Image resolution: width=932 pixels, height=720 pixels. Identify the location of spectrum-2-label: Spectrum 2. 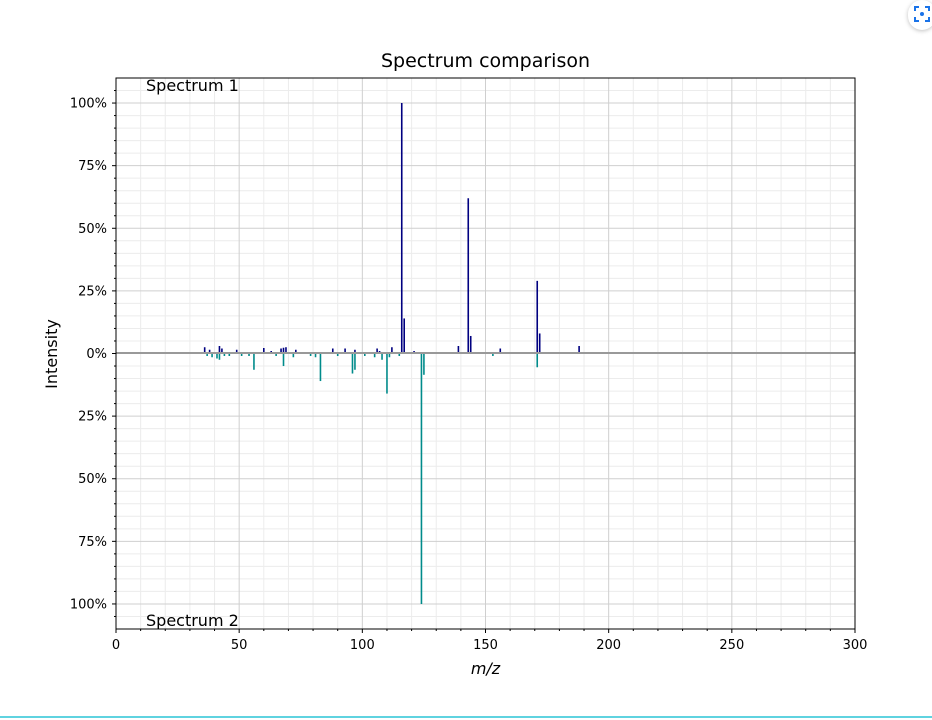
(192, 620).